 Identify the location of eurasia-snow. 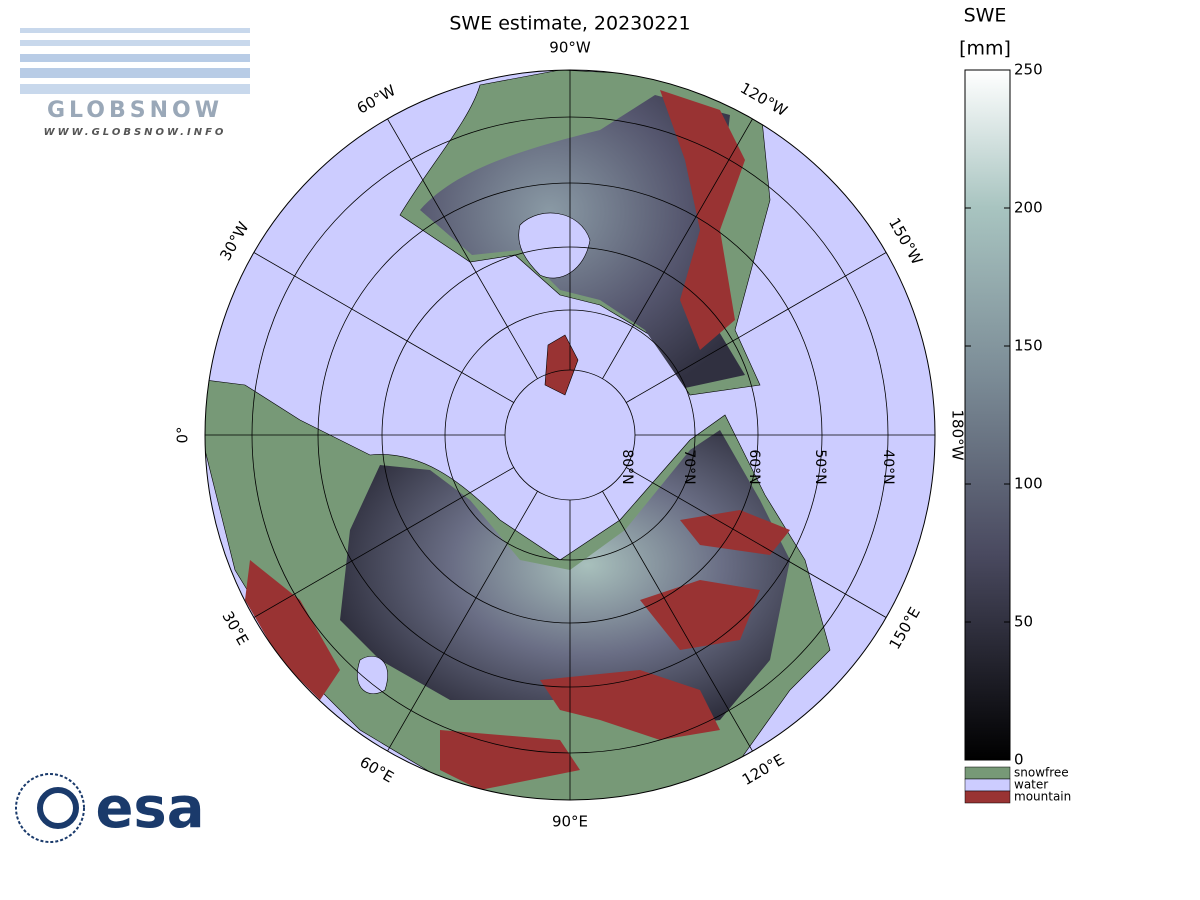
(565, 580).